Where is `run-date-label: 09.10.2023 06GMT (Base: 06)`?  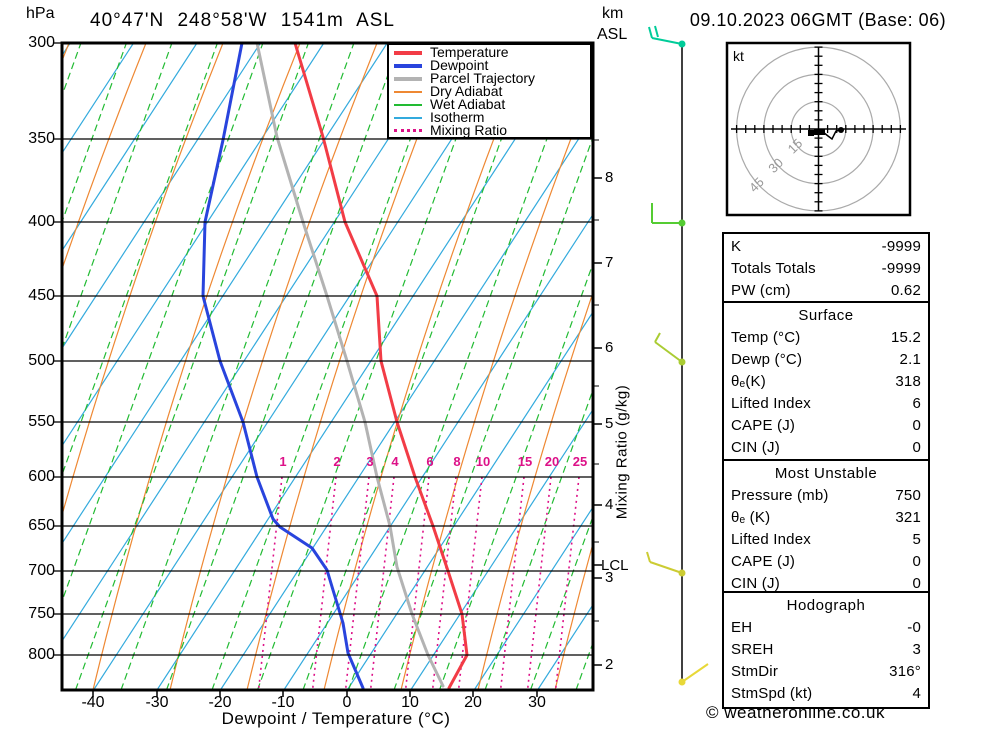 run-date-label: 09.10.2023 06GMT (Base: 06) is located at coordinates (818, 20).